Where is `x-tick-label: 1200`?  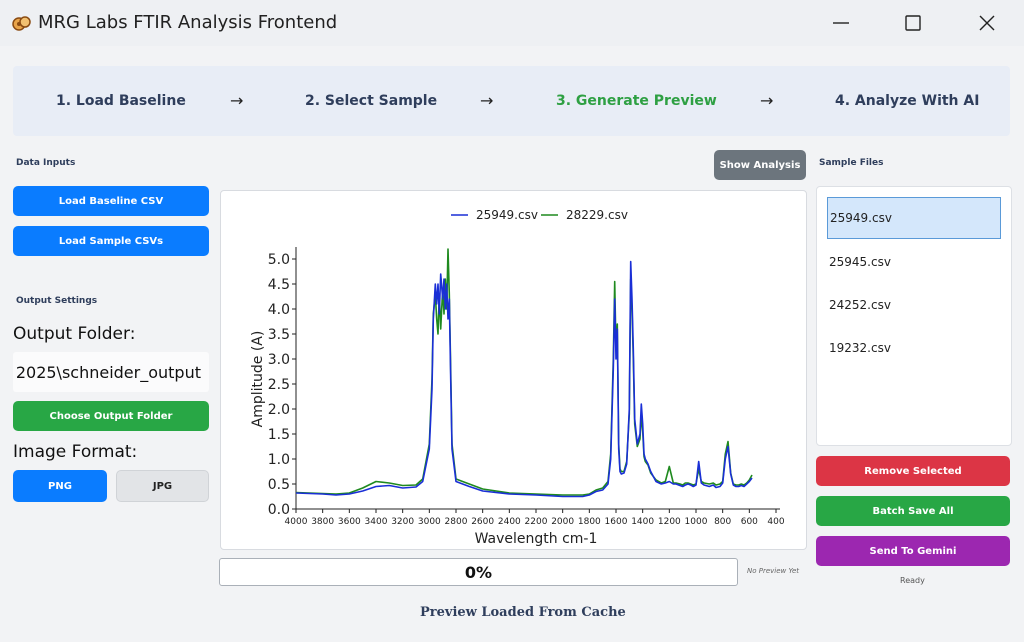 x-tick-label: 1200 is located at coordinates (669, 522).